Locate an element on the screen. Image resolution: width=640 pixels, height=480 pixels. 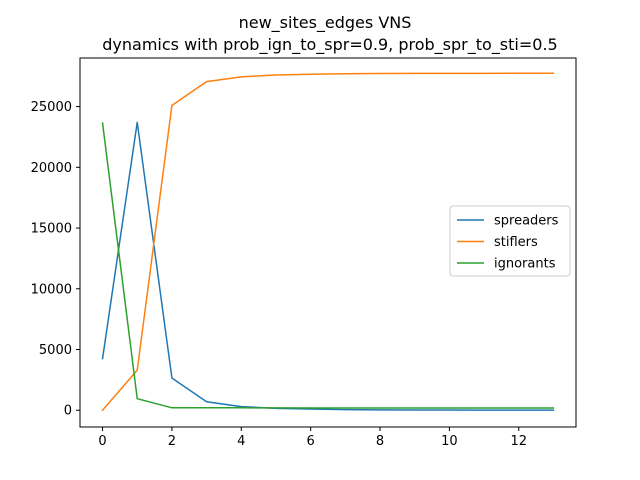
legend-box is located at coordinates (510, 241).